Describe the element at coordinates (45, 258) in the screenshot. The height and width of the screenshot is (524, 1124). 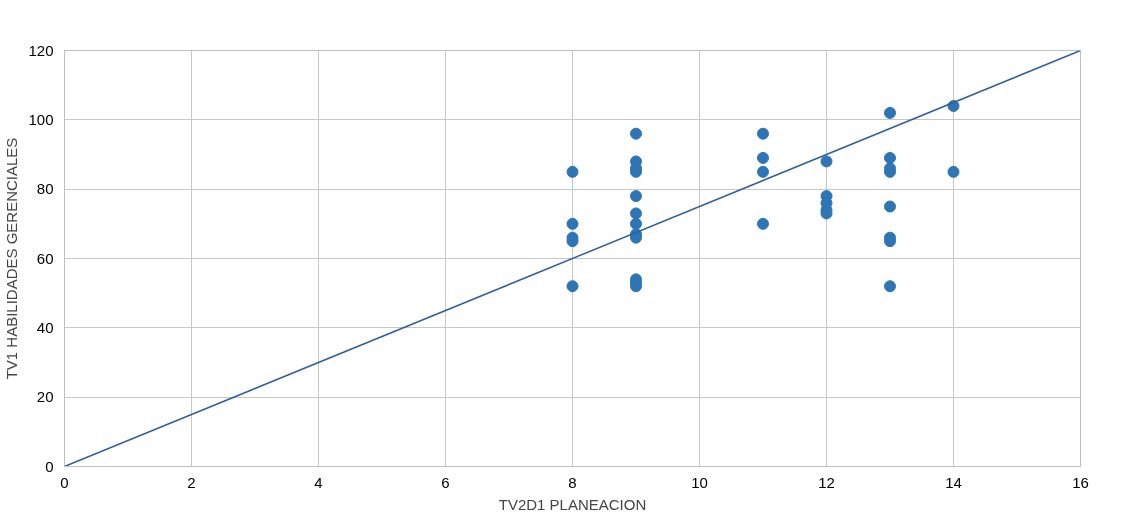
I see `y-tick-label: 60` at that location.